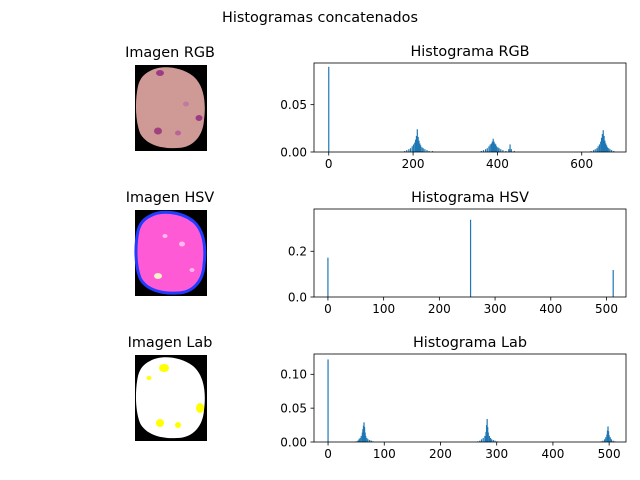 This screenshot has width=640, height=480. Describe the element at coordinates (293, 105) in the screenshot. I see `y-tick-label: 0.05` at that location.